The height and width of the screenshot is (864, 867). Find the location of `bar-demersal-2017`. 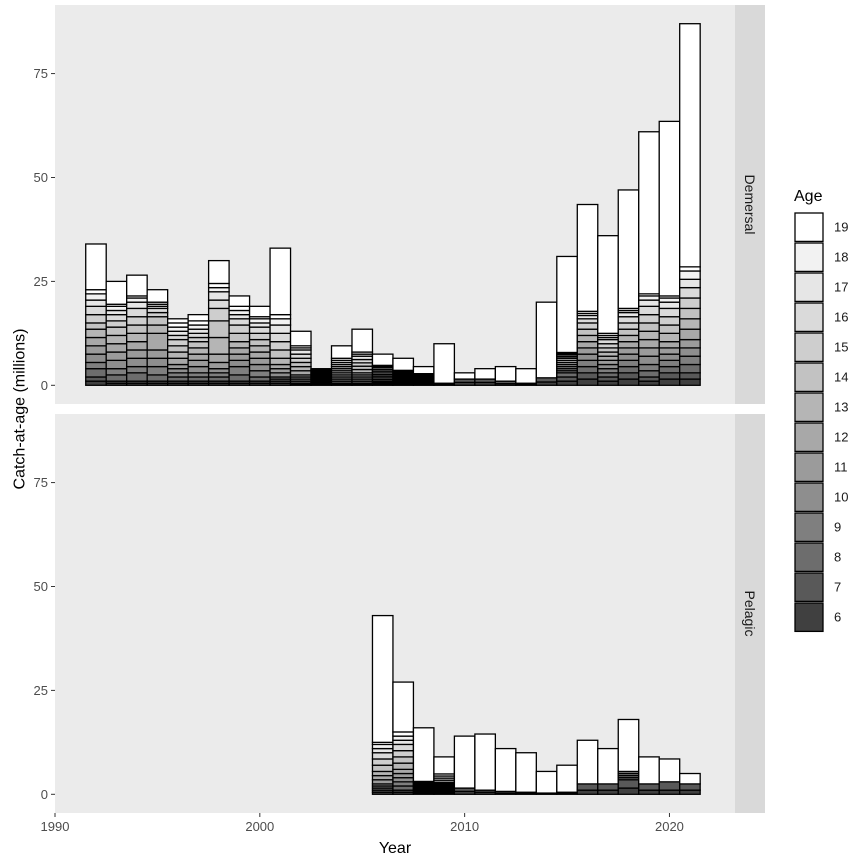

bar-demersal-2017 is located at coordinates (608, 310).